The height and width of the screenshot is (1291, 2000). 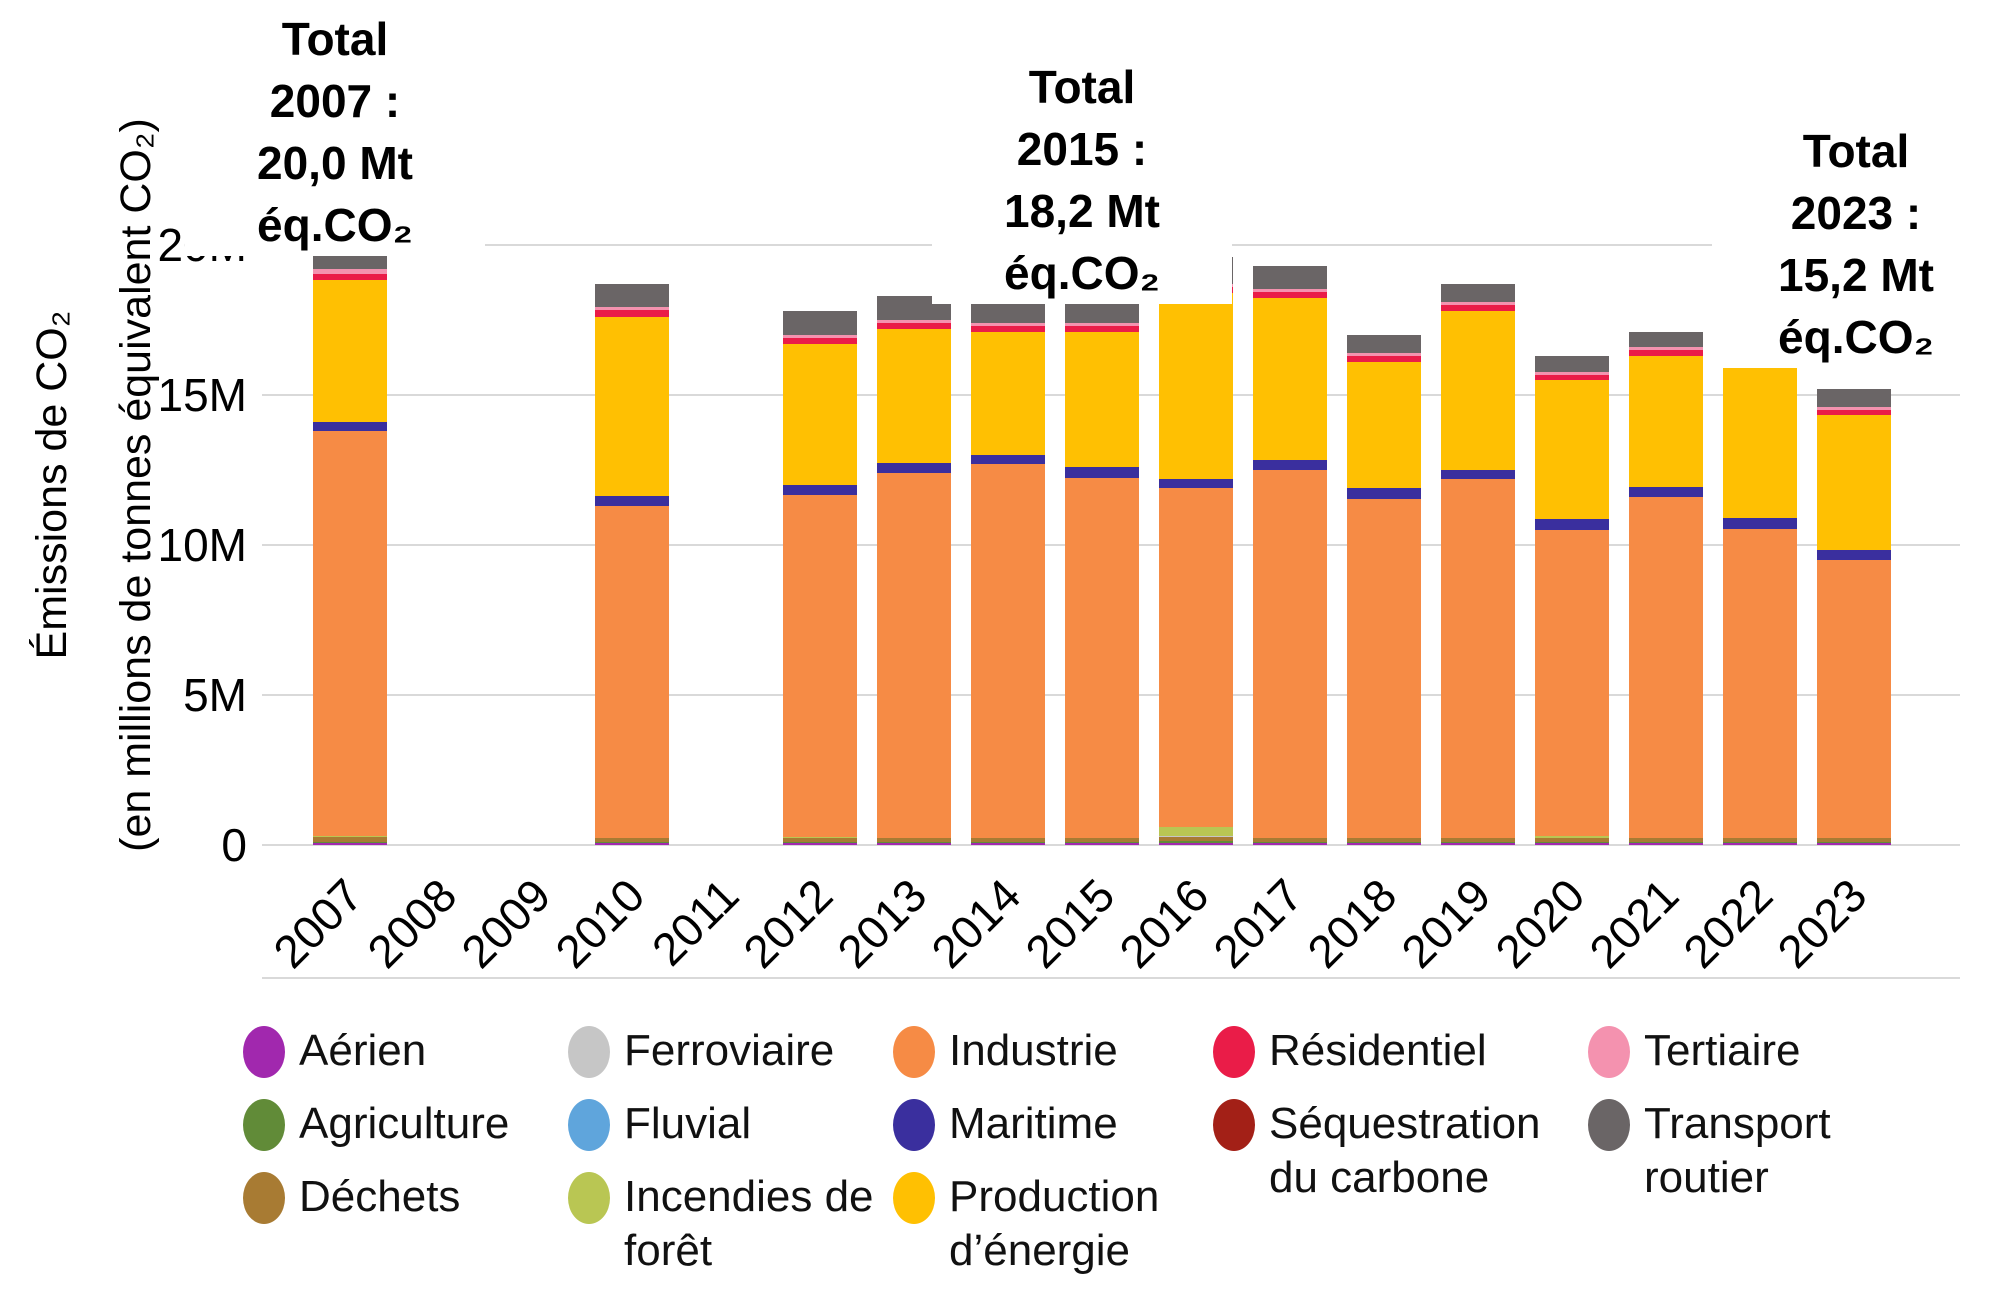 What do you see at coordinates (1196, 839) in the screenshot?
I see `segment-2016-Déchets` at bounding box center [1196, 839].